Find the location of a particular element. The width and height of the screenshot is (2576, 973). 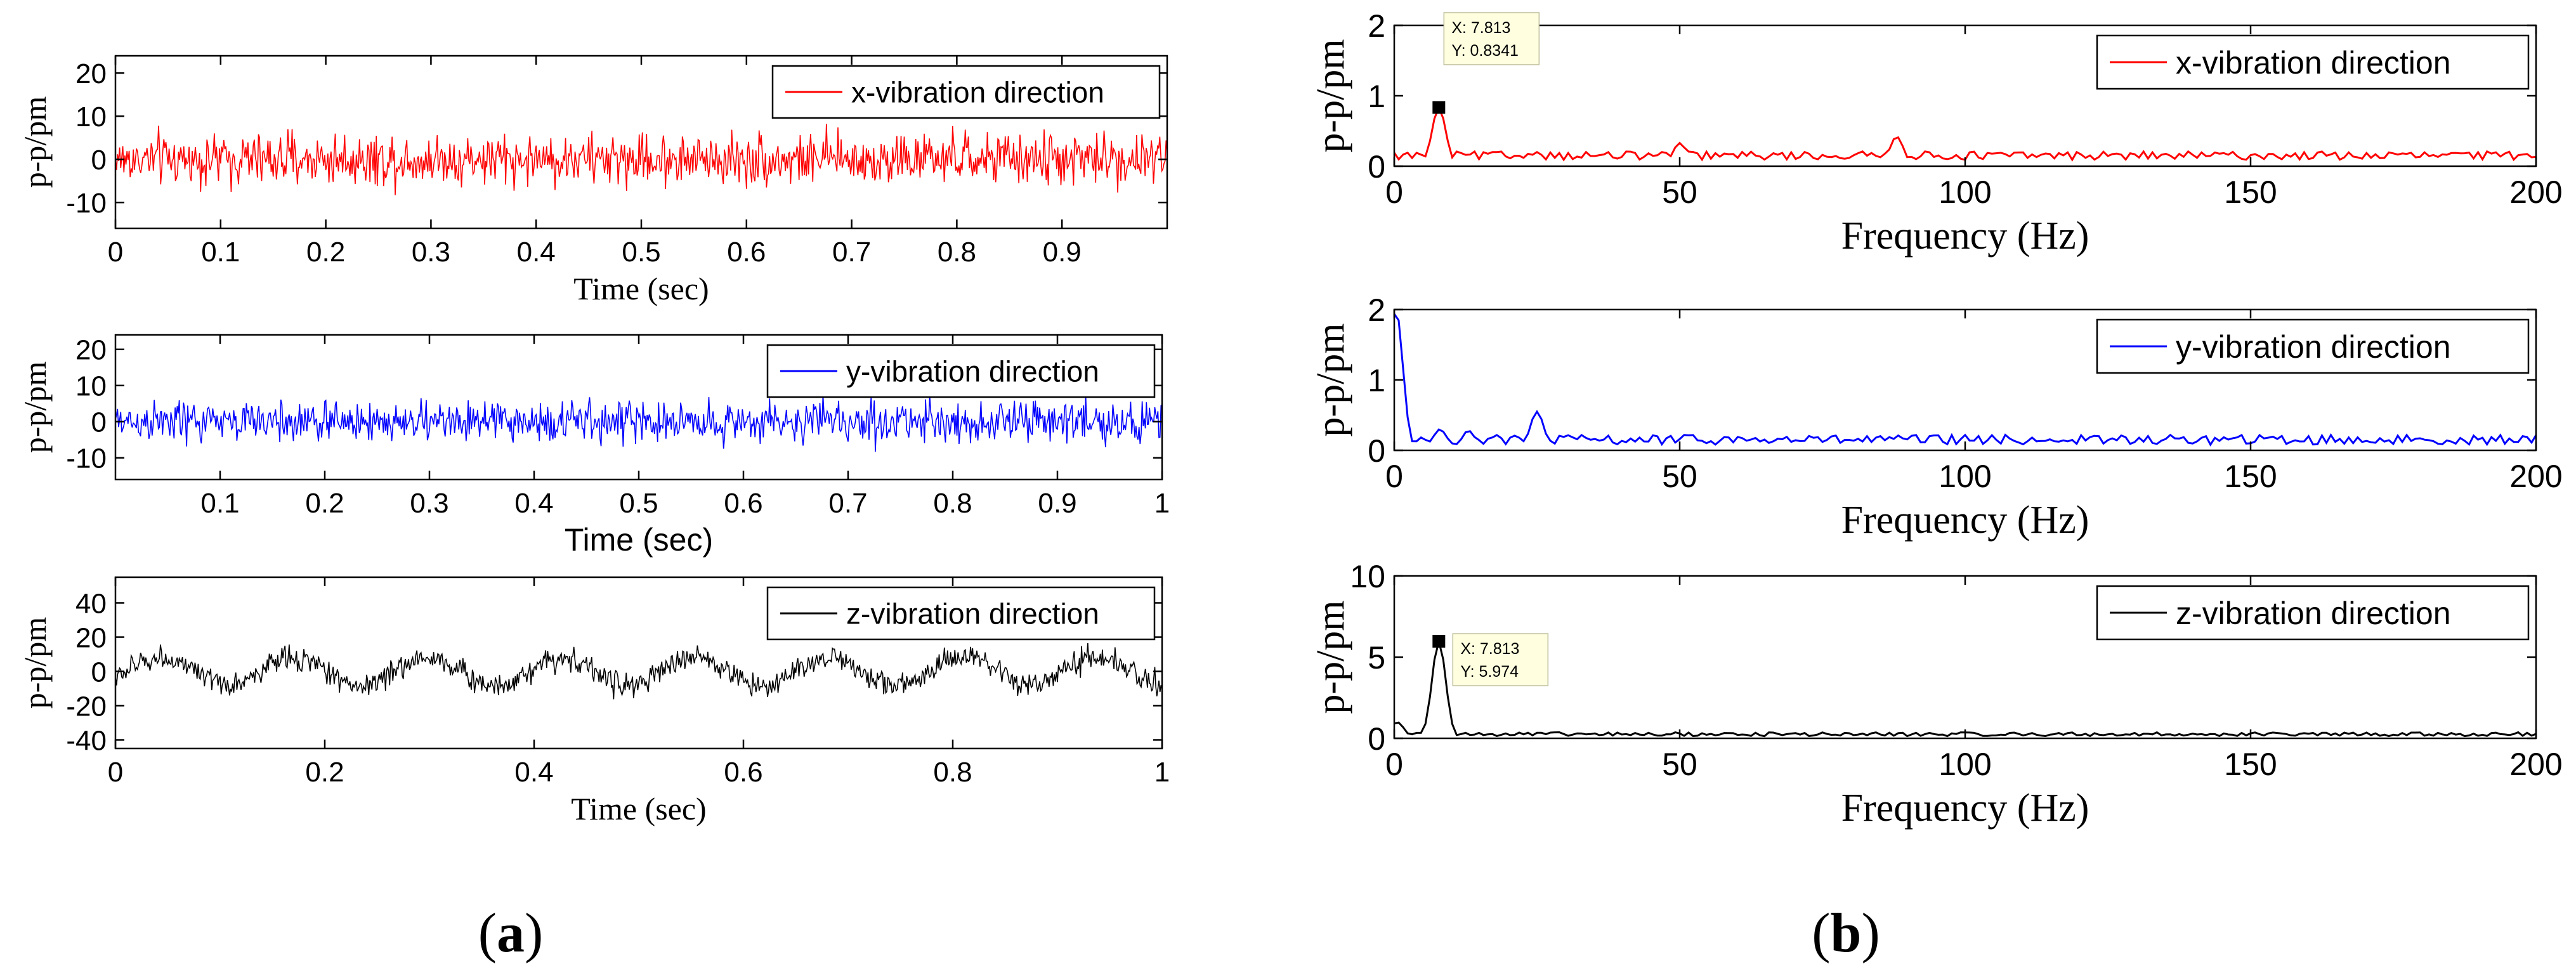

y-tick-label: -40 is located at coordinates (86, 740).